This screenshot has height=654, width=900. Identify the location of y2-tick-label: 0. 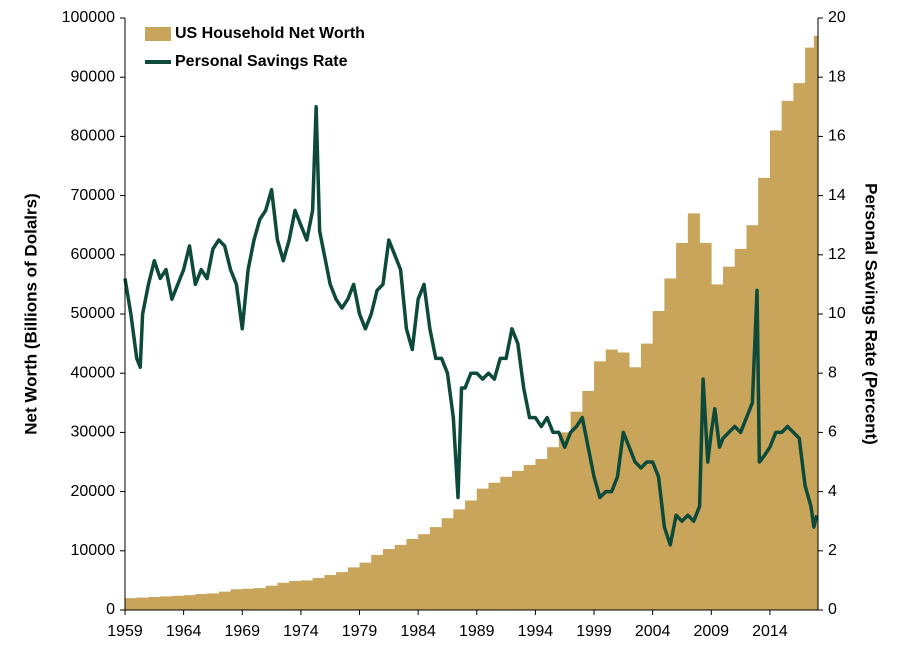
(832, 609).